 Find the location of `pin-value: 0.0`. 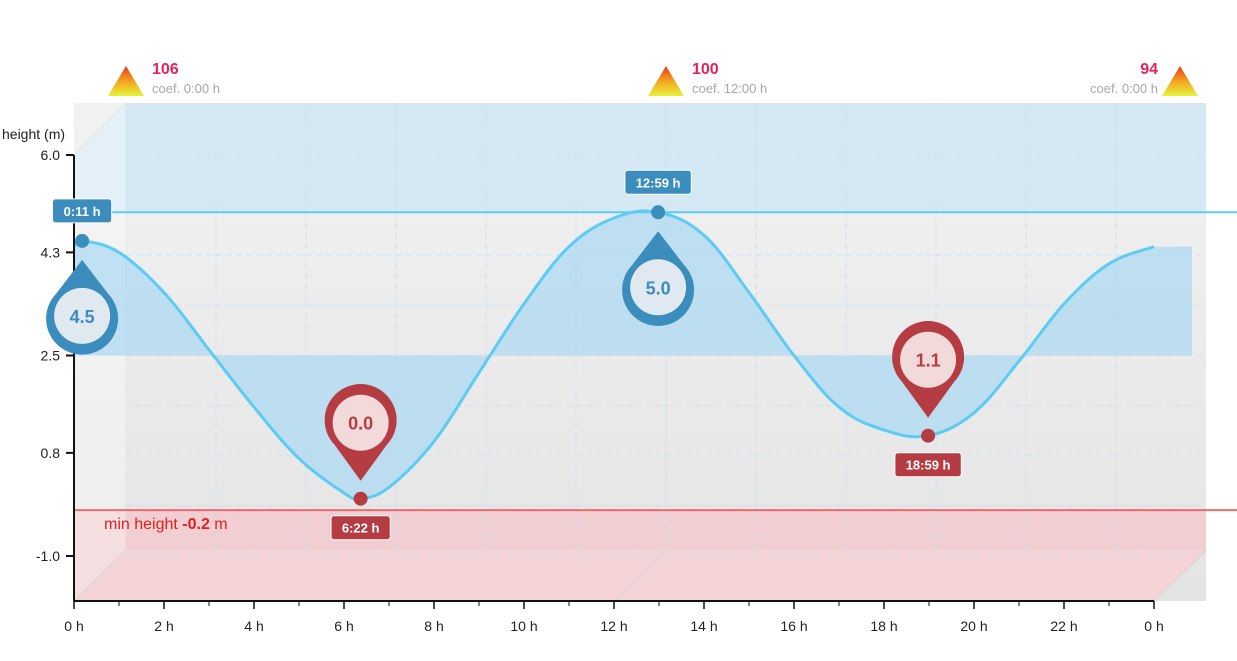

pin-value: 0.0 is located at coordinates (360, 424).